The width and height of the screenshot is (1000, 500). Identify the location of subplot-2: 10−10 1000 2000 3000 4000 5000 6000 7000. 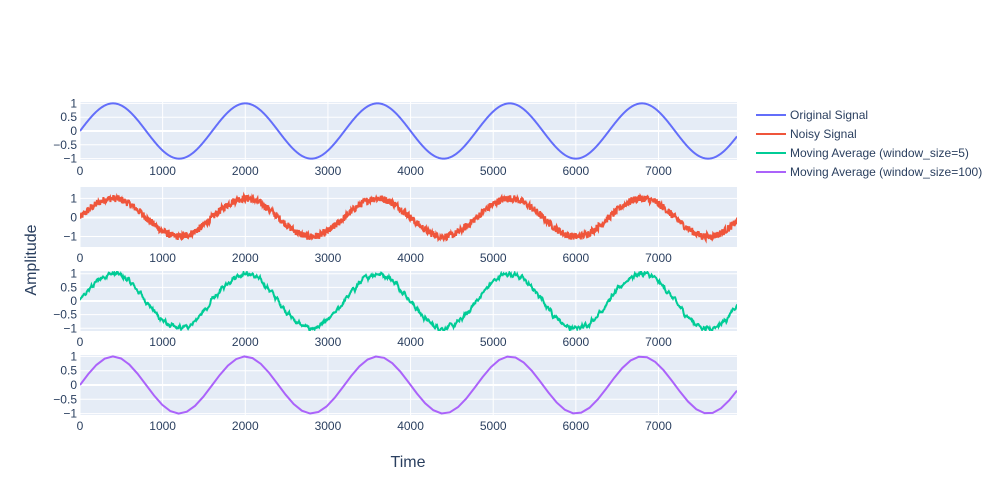
(400, 226).